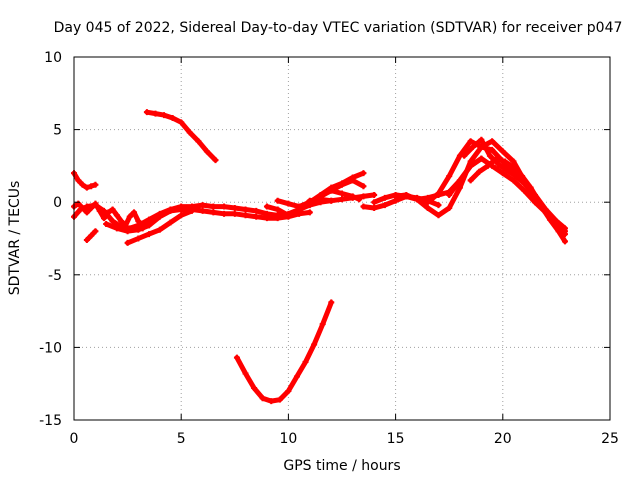 Image resolution: width=640 pixels, height=484 pixels. What do you see at coordinates (50, 421) in the screenshot?
I see `y-tick-label: -15` at bounding box center [50, 421].